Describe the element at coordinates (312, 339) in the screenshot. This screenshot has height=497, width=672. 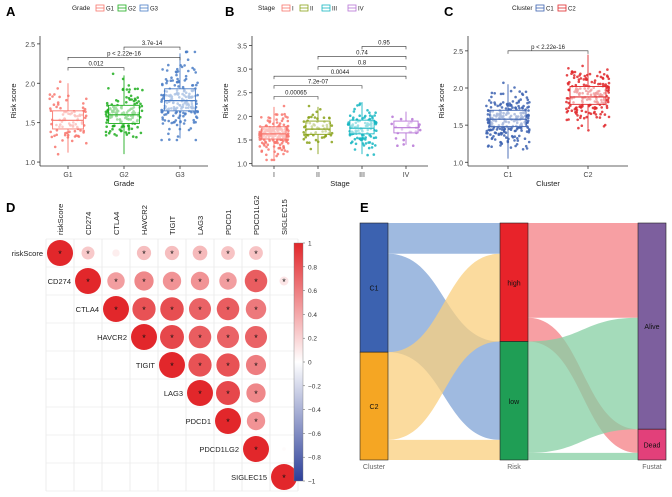
I see `colorbar-label: 0.2` at that location.